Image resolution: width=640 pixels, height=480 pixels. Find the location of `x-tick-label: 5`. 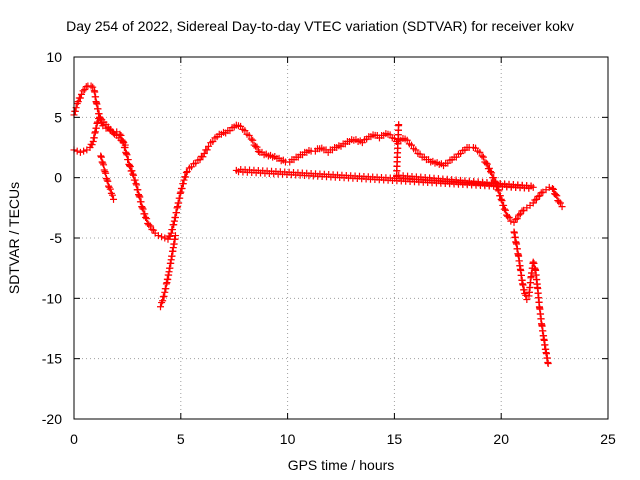

x-tick-label: 5 is located at coordinates (181, 439).